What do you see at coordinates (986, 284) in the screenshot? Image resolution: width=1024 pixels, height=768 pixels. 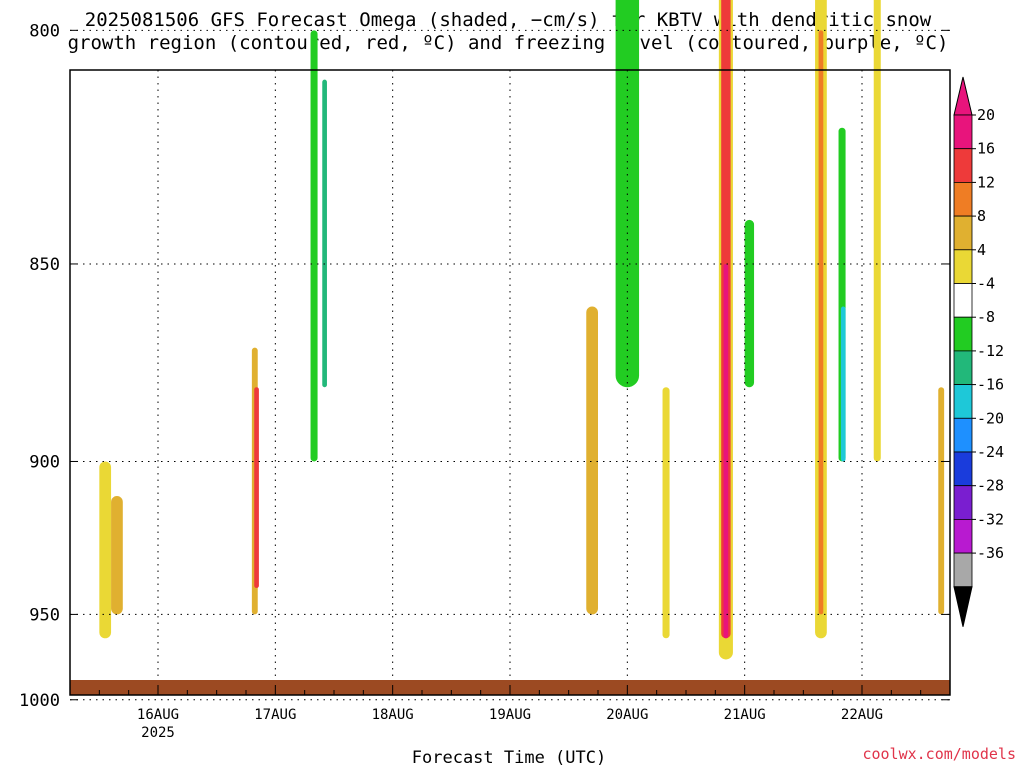 I see `colorbar-tick-label: -4` at bounding box center [986, 284].